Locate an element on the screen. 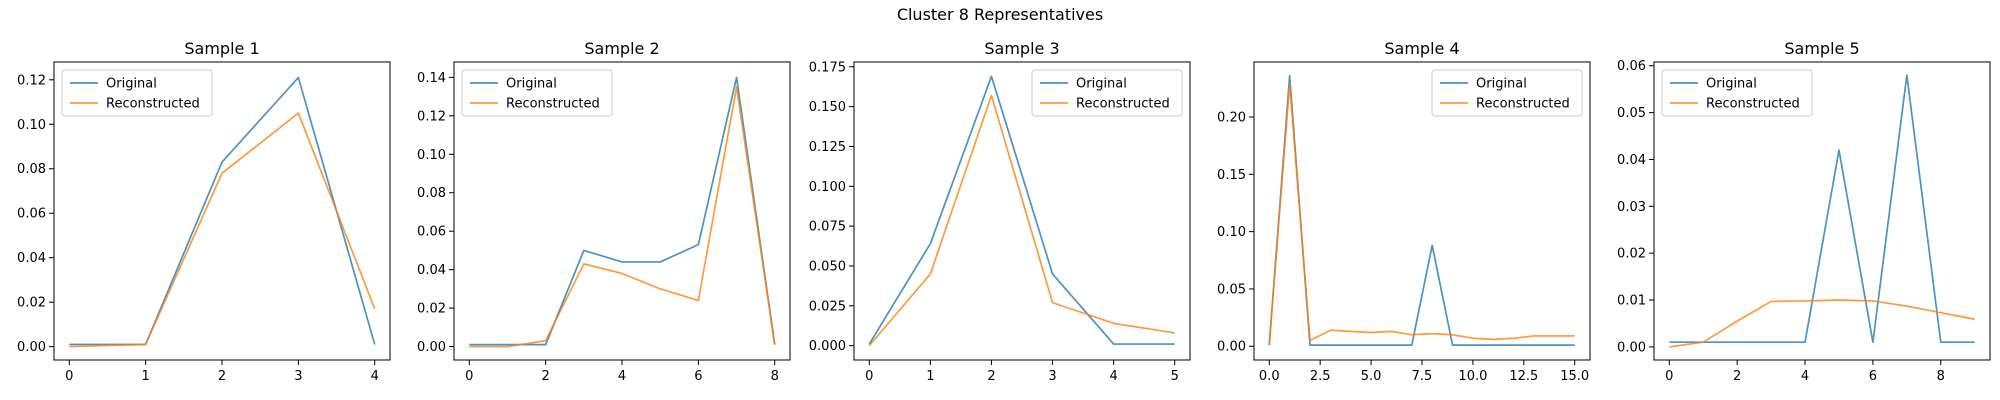  y-tick-label: 0.000 is located at coordinates (827, 346).